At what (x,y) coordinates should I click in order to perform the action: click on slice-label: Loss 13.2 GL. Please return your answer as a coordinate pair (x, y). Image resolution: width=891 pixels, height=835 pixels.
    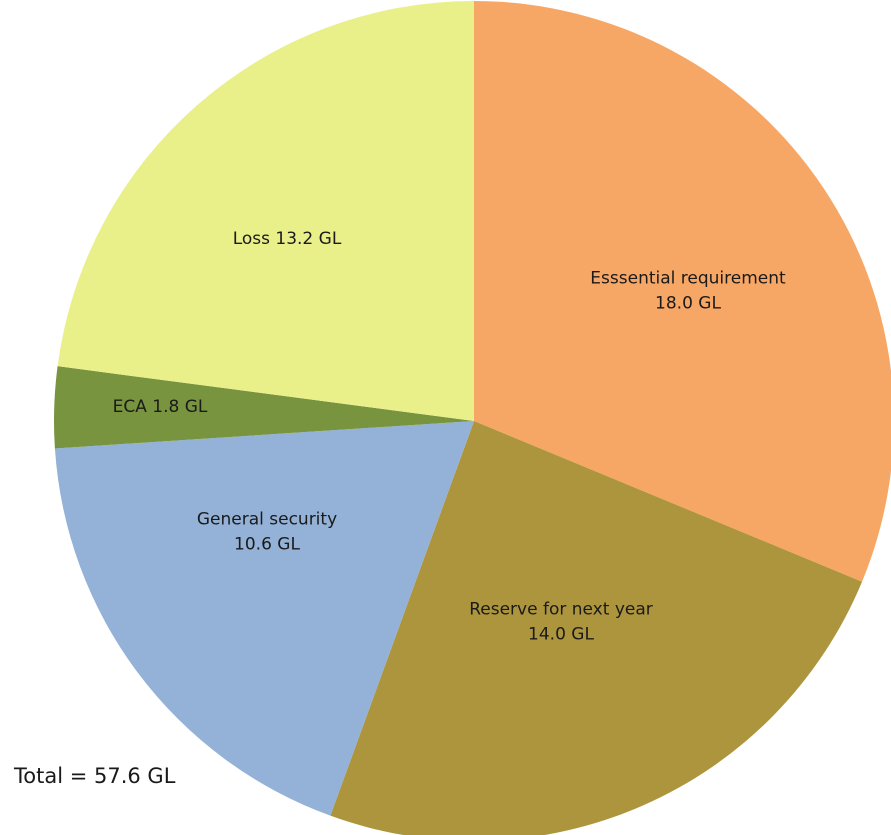
    Looking at the image, I should click on (287, 239).